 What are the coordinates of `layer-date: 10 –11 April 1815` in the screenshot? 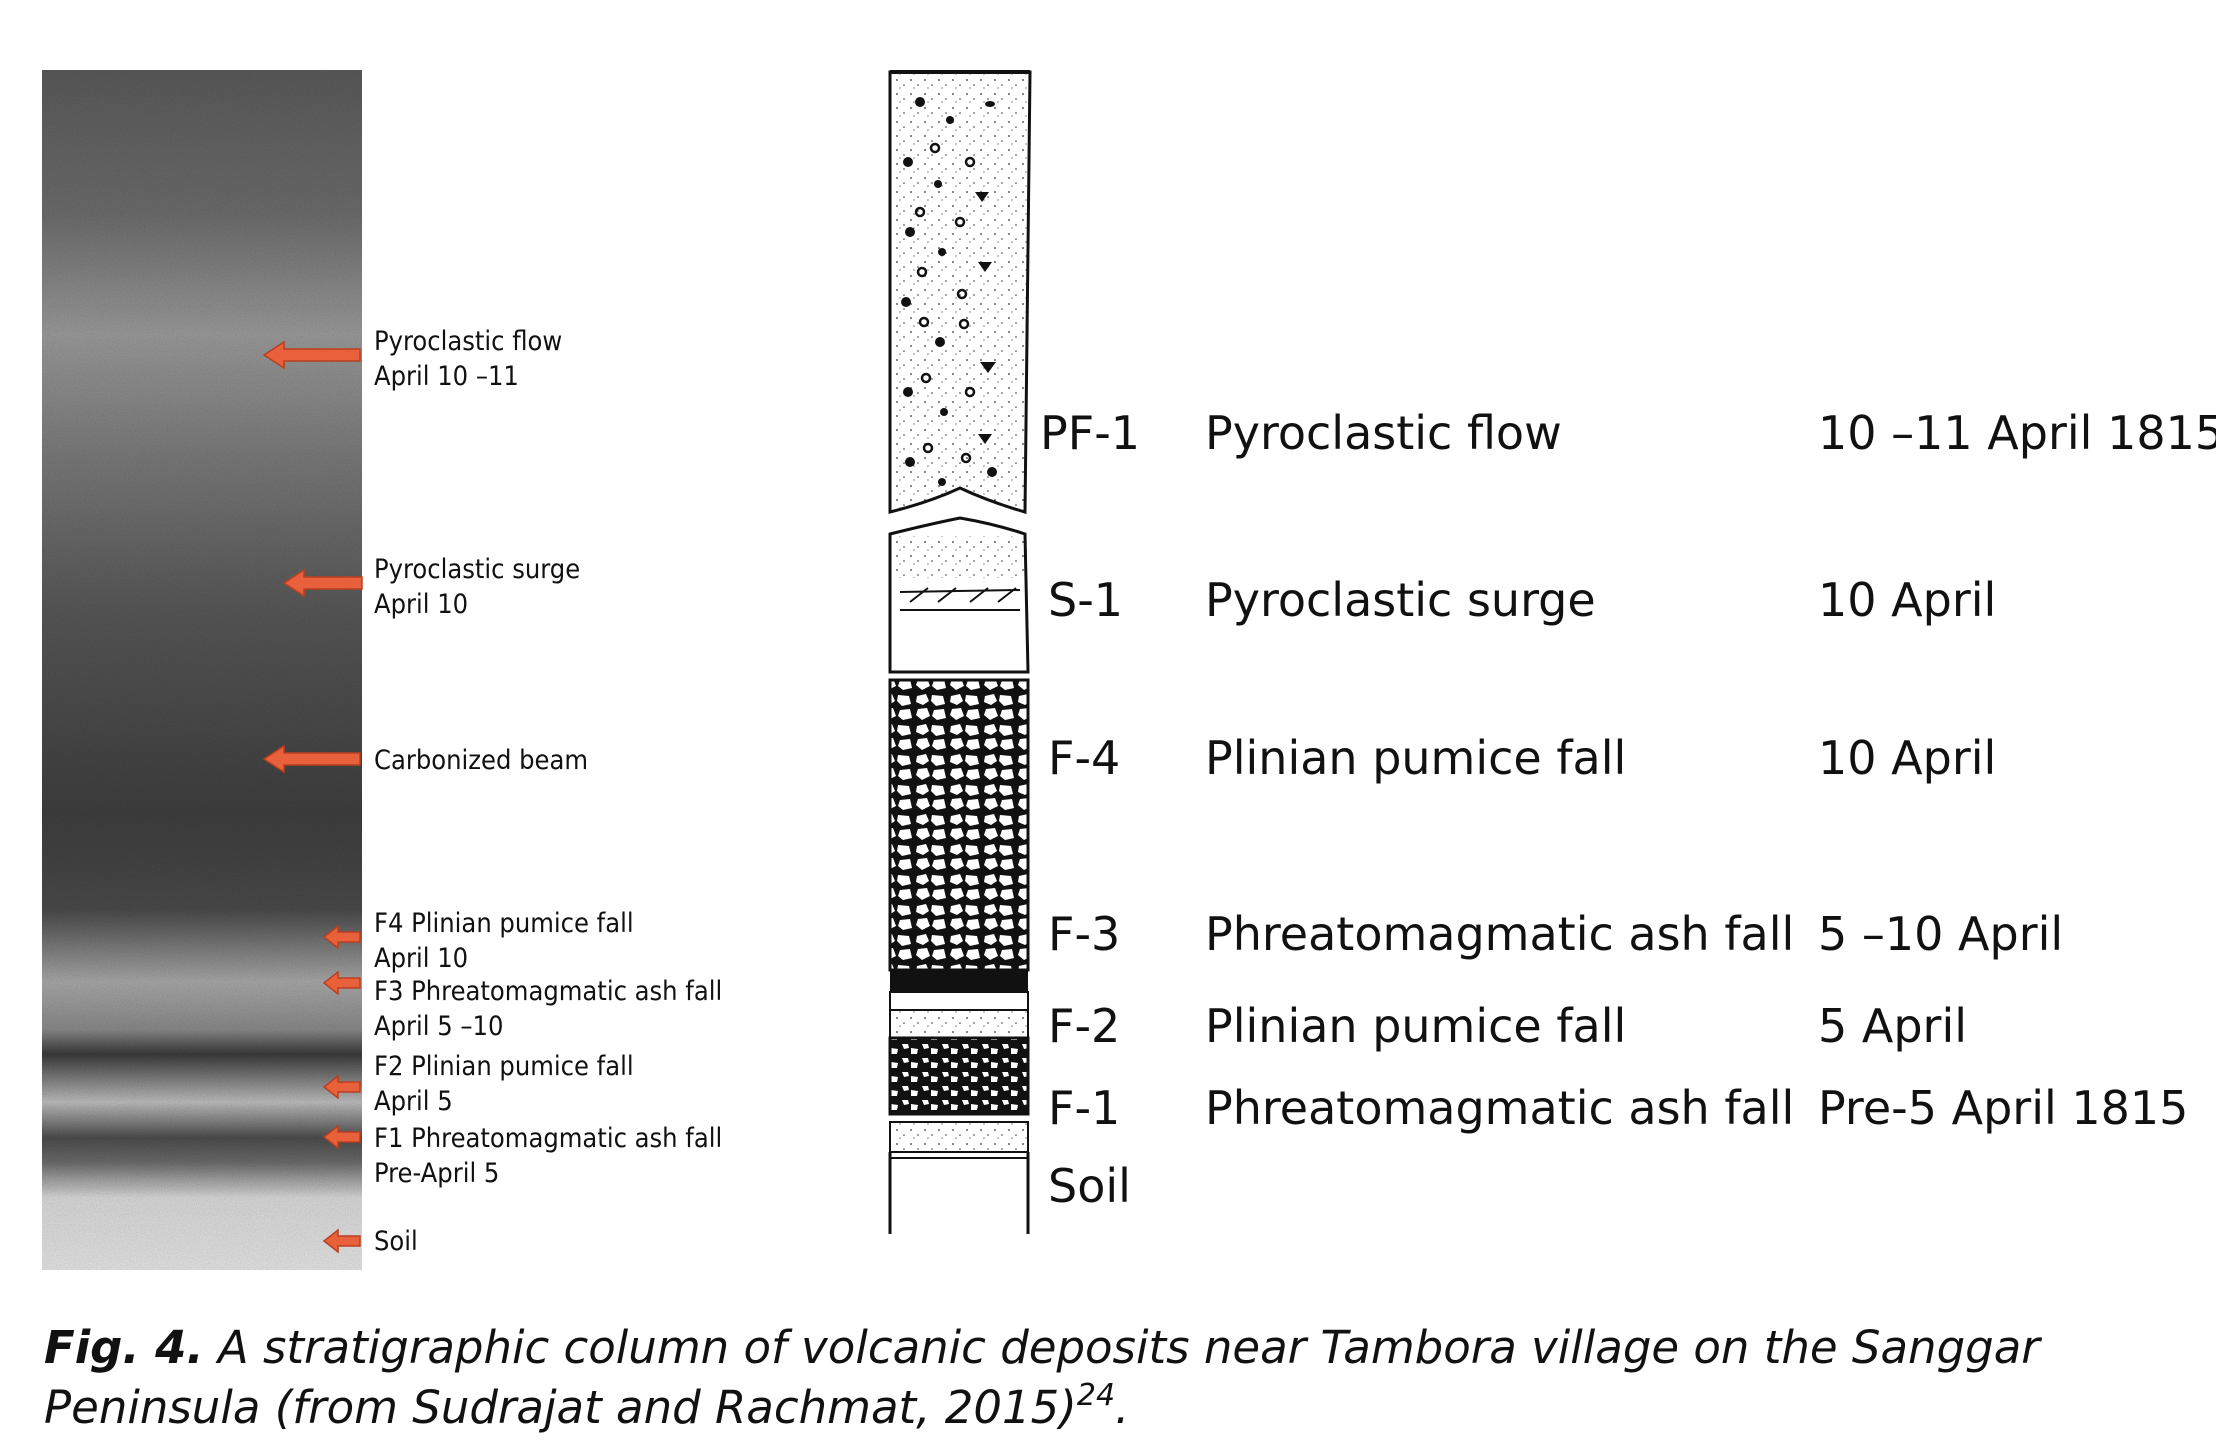 It's located at (2017, 433).